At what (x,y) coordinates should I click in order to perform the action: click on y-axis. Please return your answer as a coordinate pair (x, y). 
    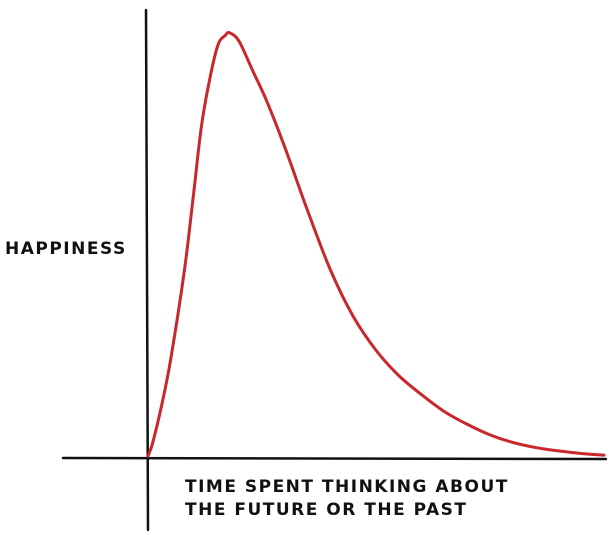
    Looking at the image, I should click on (147, 270).